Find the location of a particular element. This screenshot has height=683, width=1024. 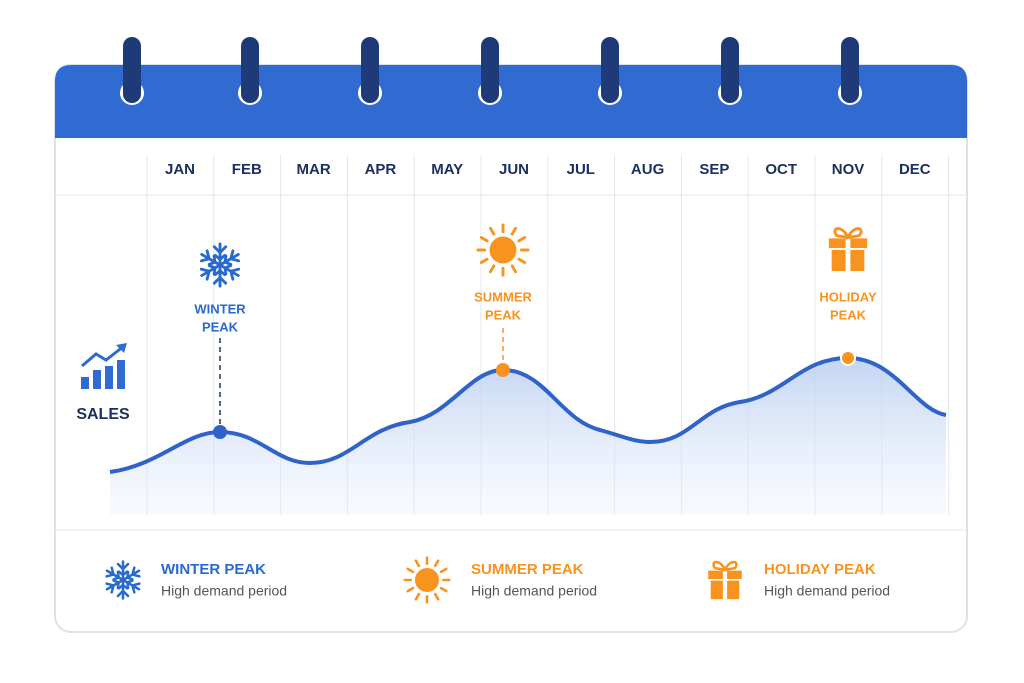

month-label: NOV is located at coordinates (848, 169).